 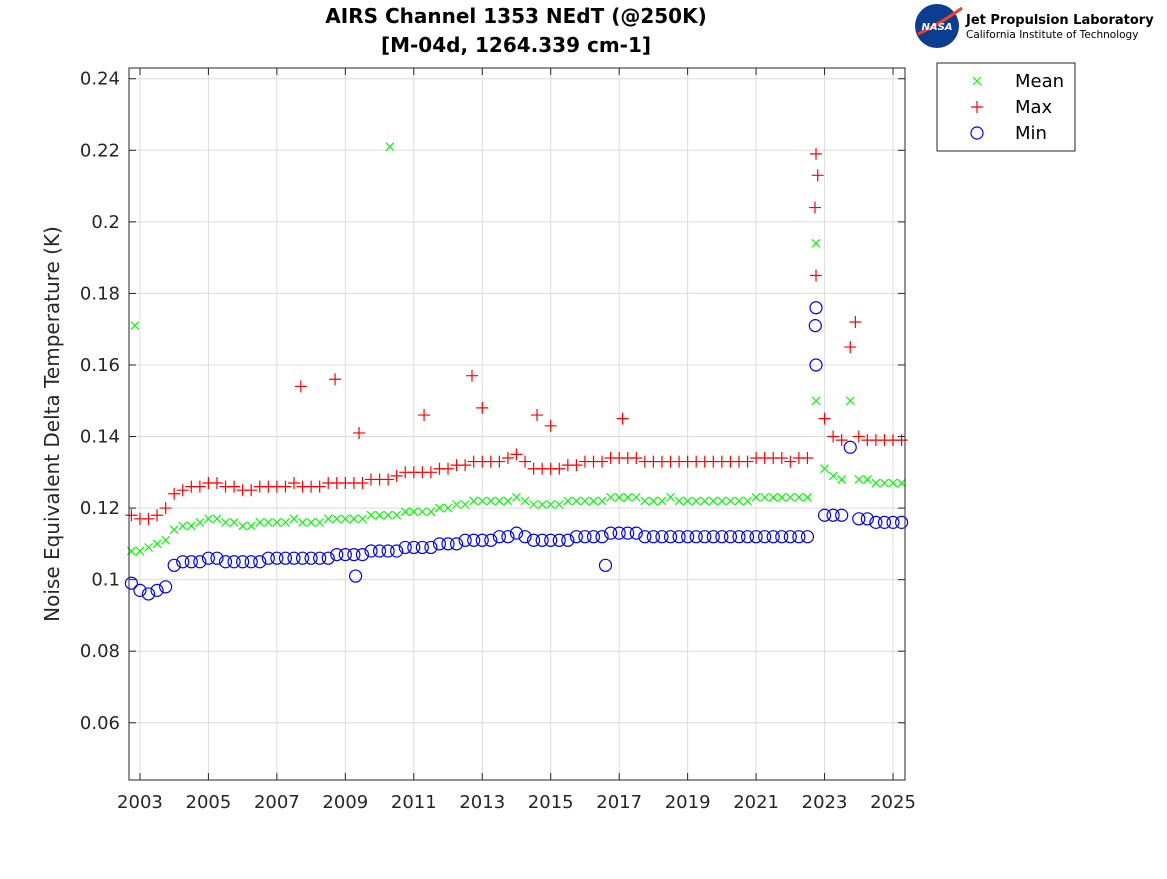 I want to click on y-tick-label: 0.08, so click(x=100, y=651).